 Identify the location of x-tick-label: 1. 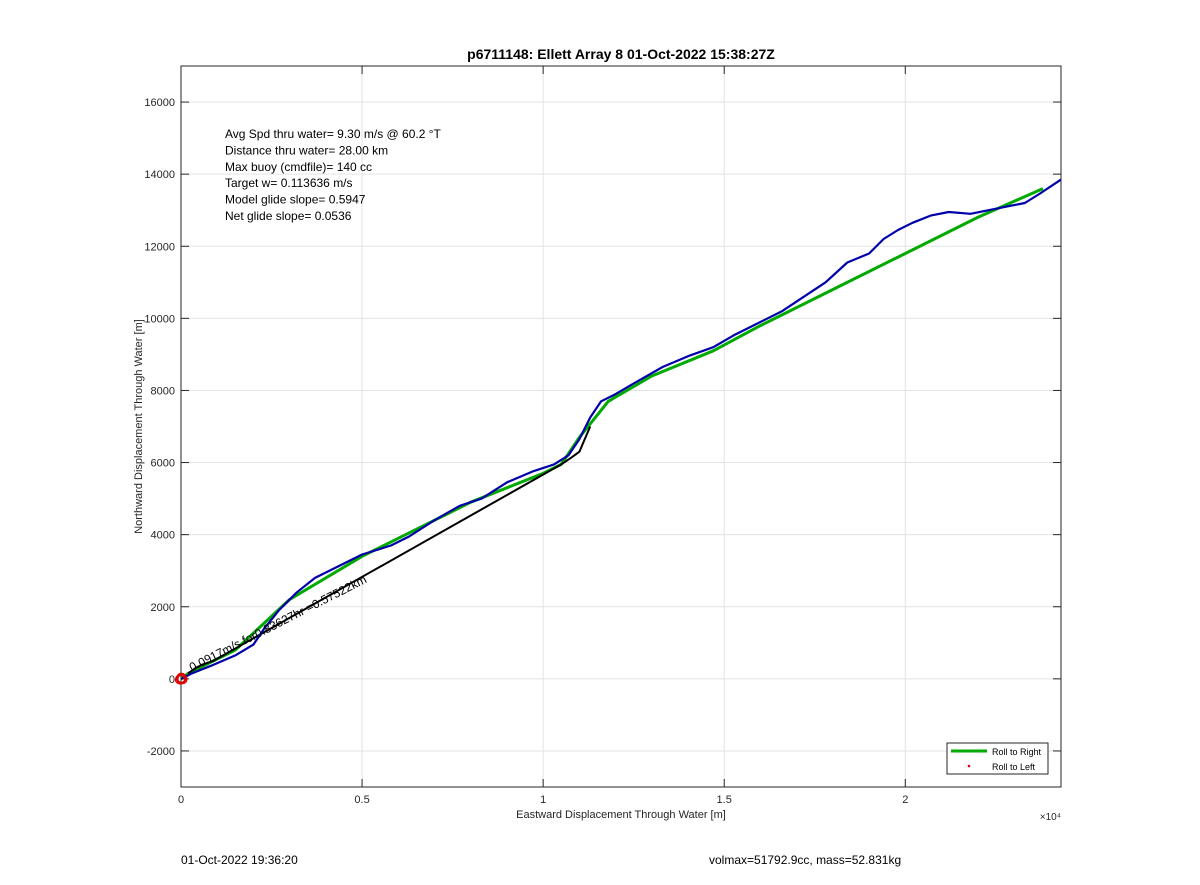
(543, 800).